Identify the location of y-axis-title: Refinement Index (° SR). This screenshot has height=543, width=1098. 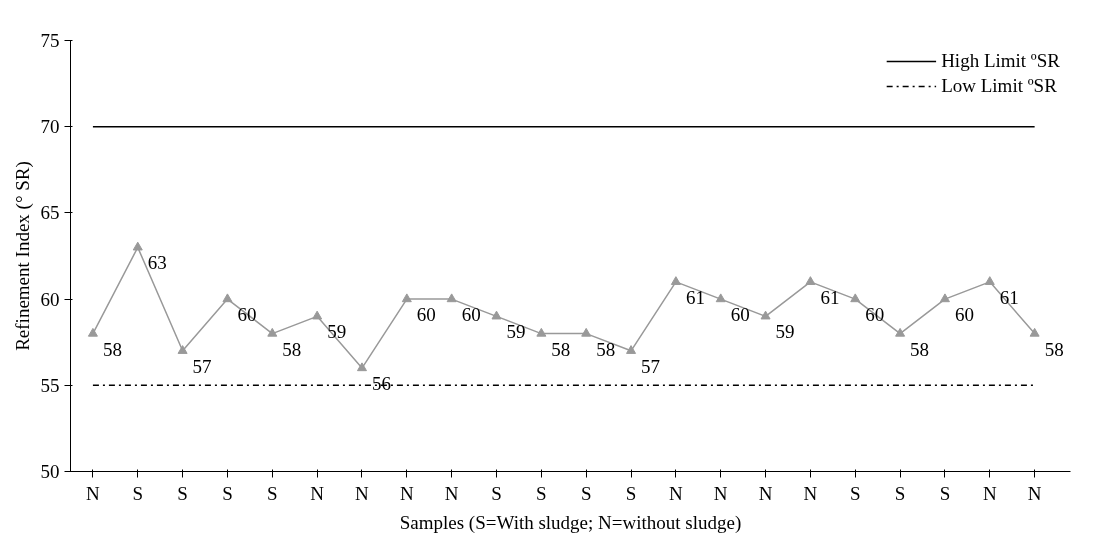
(22, 256).